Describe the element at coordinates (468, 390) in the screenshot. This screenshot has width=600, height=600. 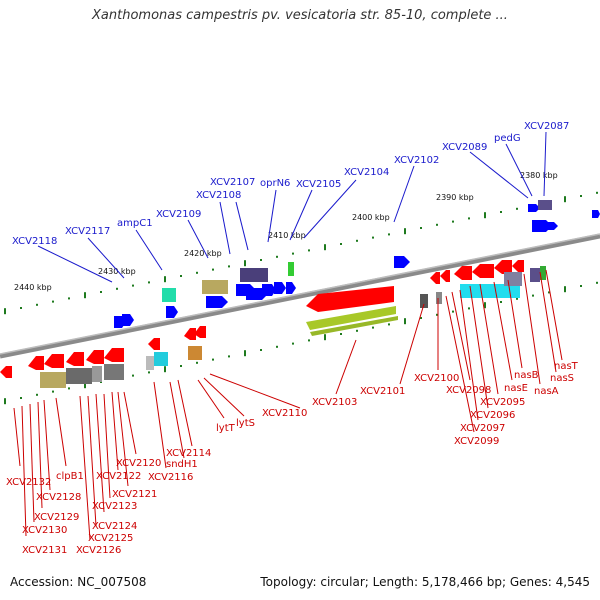
I see `gene-label: XCV2098` at that location.